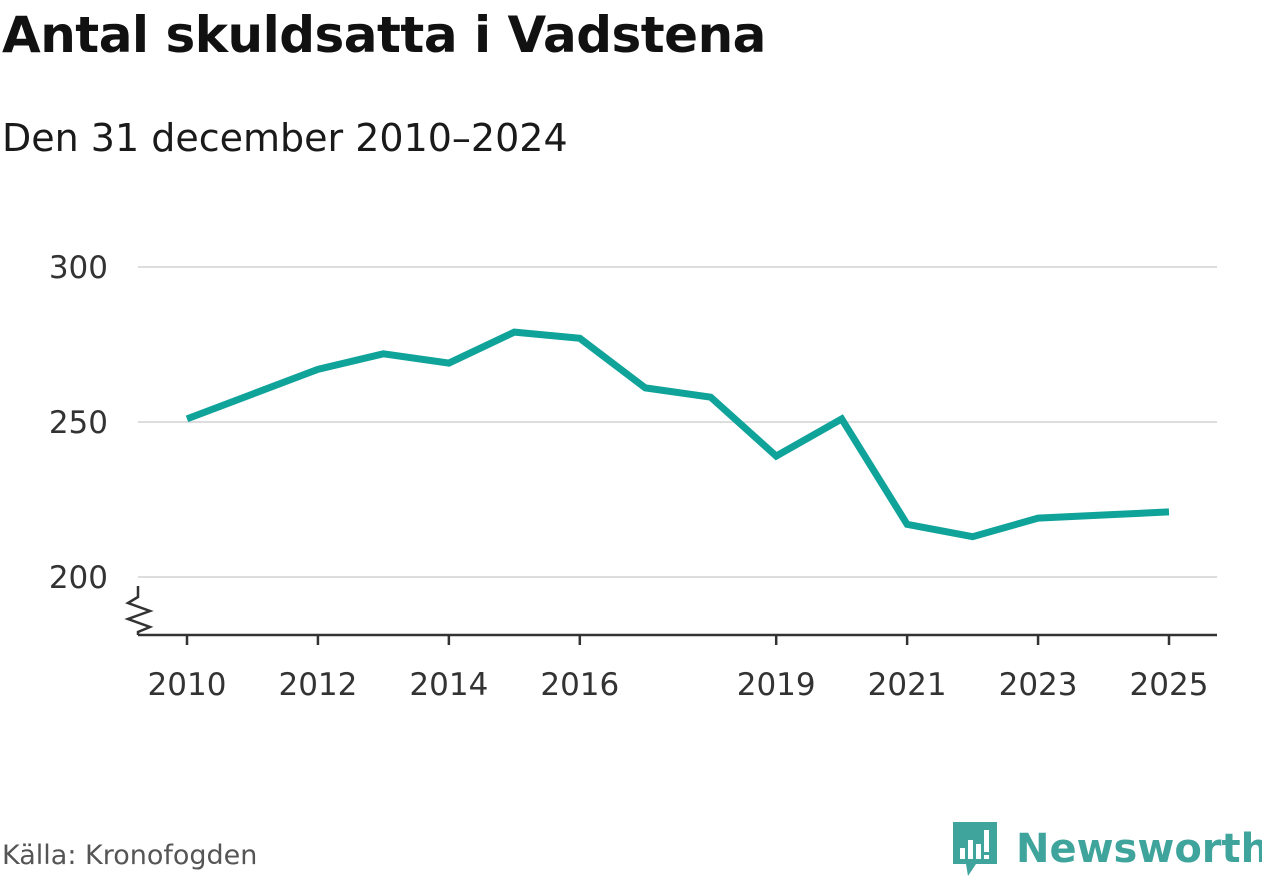 Image resolution: width=1262 pixels, height=879 pixels. Describe the element at coordinates (776, 685) in the screenshot. I see `x-tick-label-2019: 2019` at that location.